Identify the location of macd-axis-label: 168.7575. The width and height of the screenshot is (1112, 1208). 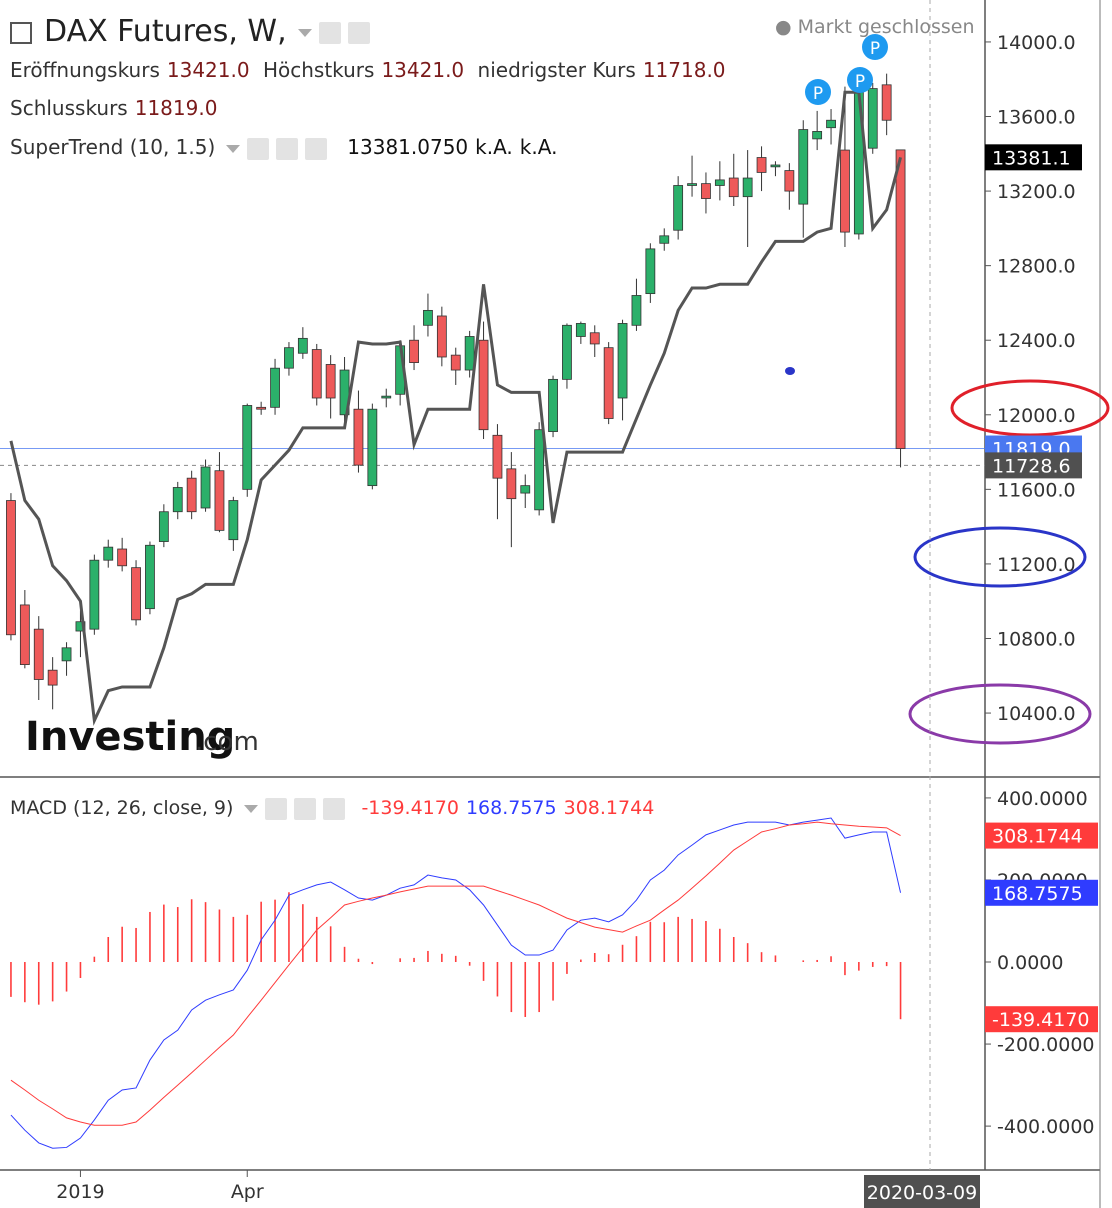
(1037, 894).